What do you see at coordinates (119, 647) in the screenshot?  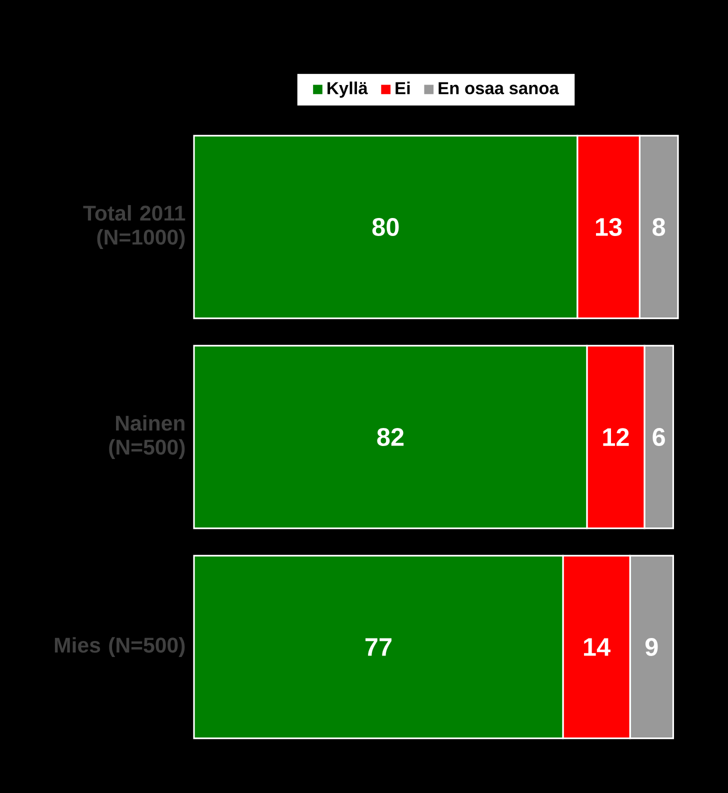 I see `y-tick-label: Mies (N=500)` at bounding box center [119, 647].